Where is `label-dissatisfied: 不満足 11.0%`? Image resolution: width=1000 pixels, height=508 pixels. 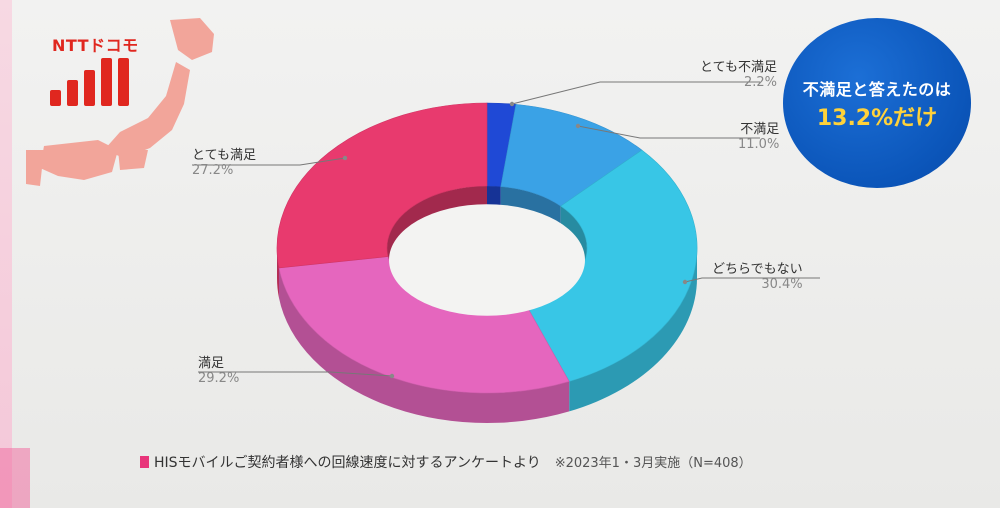 label-dissatisfied: 不満足 11.0% is located at coordinates (758, 135).